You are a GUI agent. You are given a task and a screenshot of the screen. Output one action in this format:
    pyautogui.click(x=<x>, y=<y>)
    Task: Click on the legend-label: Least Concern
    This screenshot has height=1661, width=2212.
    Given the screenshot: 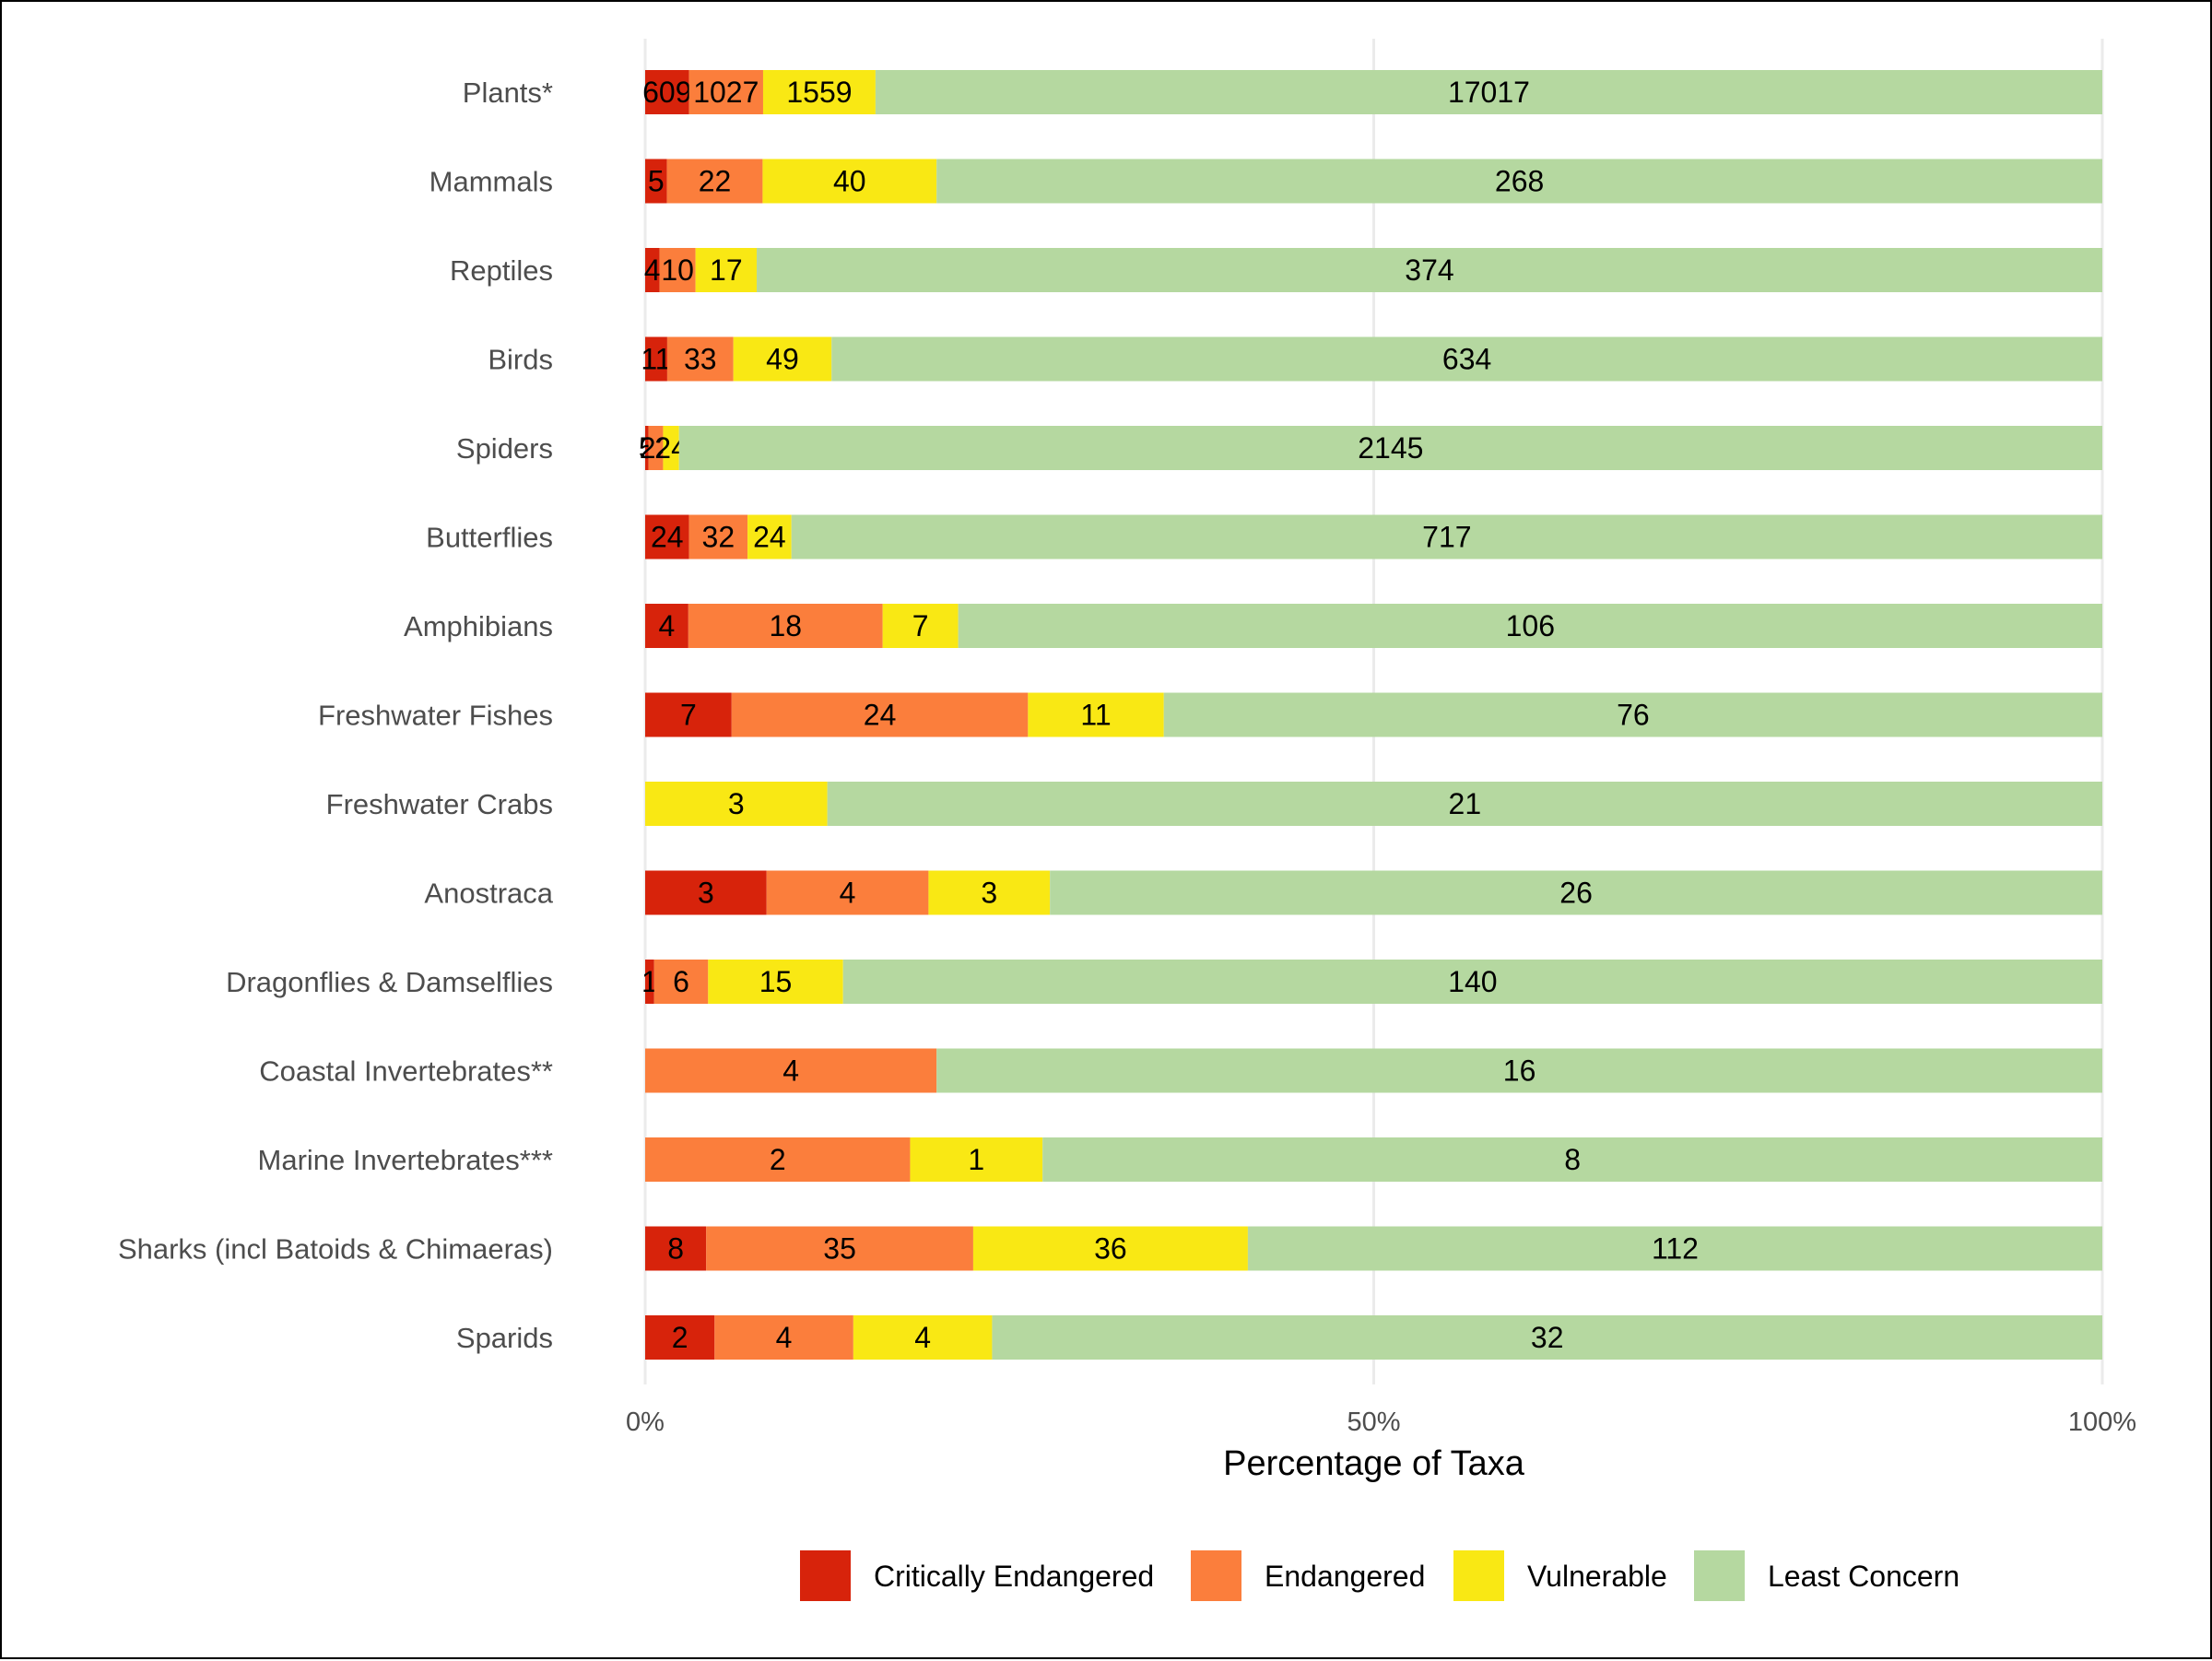 What is the action you would take?
    pyautogui.click(x=1863, y=1577)
    